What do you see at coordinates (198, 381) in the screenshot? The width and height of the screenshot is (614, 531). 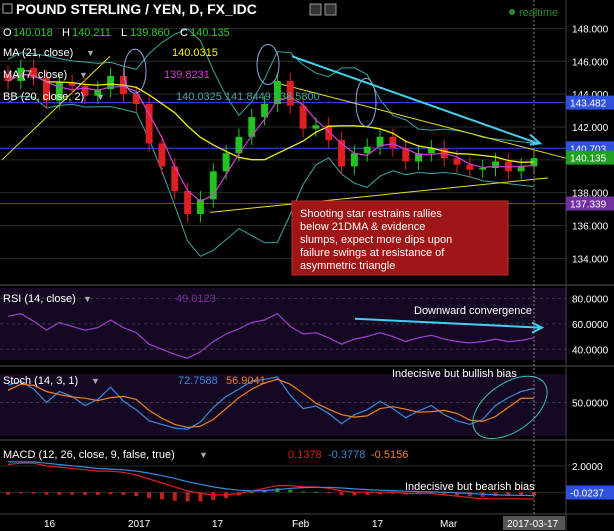 I see `stoch-k-value: 72.7588` at bounding box center [198, 381].